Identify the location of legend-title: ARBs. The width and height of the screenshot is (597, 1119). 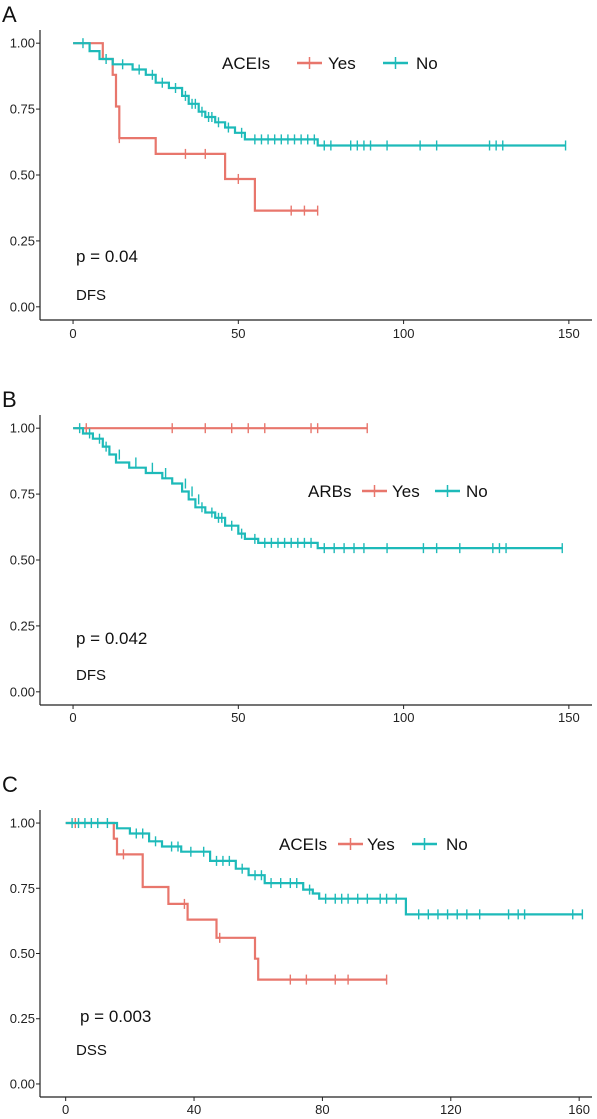
(329, 491).